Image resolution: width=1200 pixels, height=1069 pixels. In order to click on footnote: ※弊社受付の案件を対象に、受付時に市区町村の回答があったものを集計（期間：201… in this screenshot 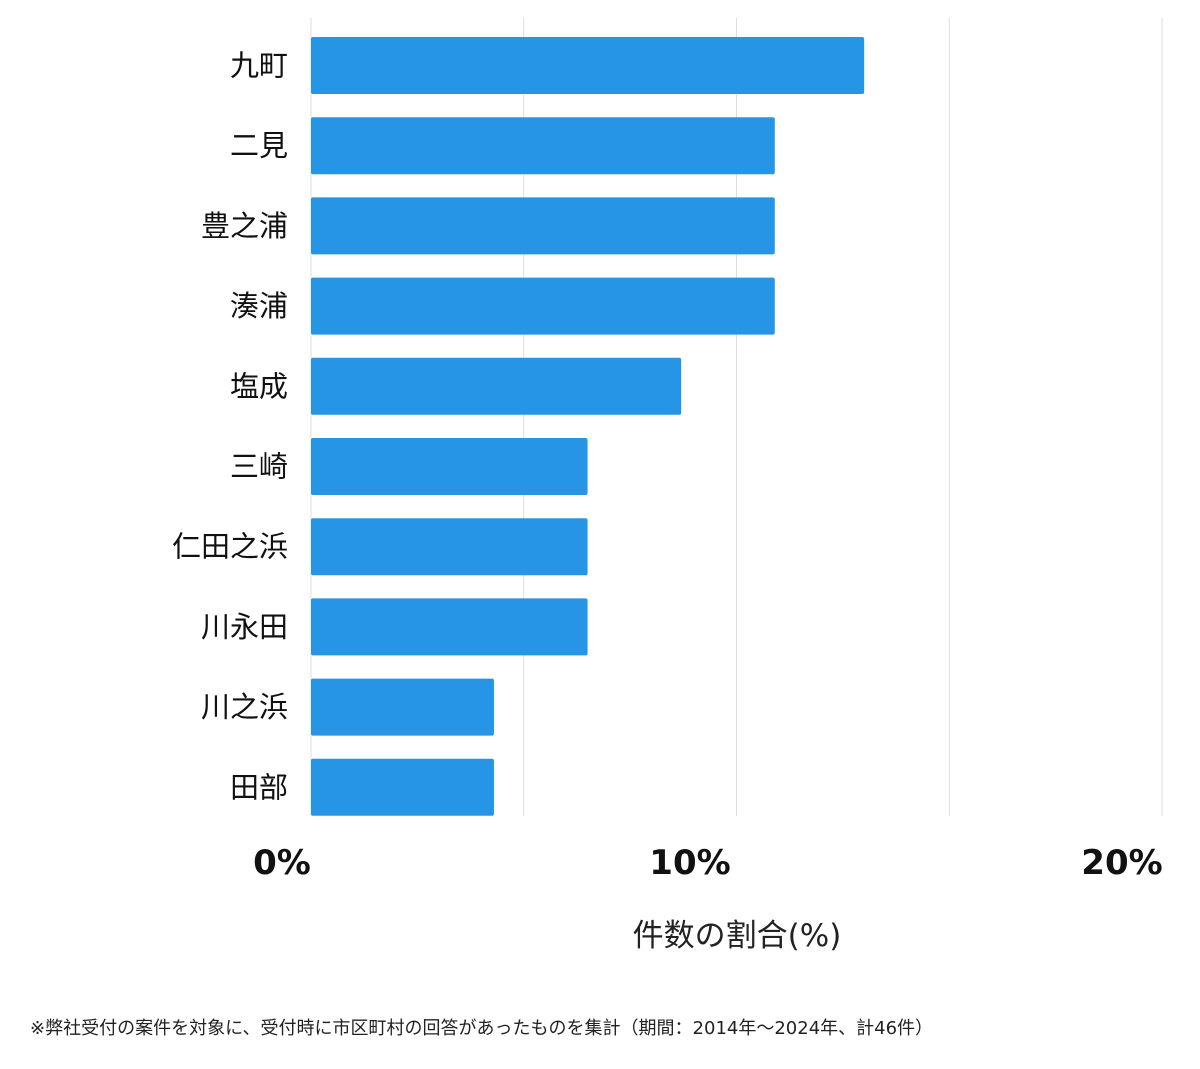, I will do `click(482, 1028)`.